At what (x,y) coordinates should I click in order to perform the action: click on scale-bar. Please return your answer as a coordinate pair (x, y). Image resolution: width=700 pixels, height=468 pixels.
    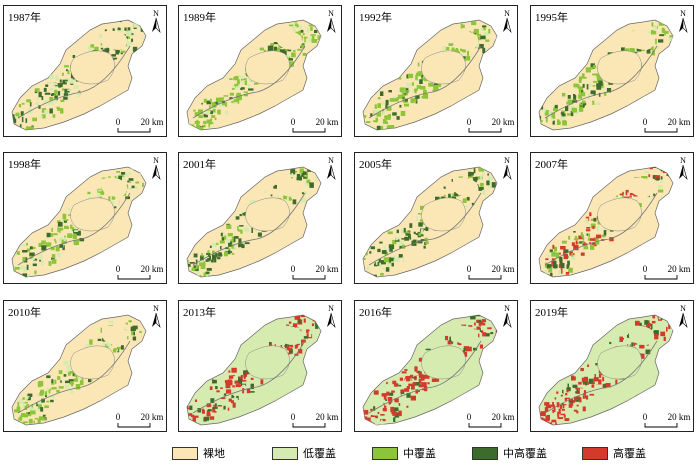
    Looking at the image, I should click on (309, 130).